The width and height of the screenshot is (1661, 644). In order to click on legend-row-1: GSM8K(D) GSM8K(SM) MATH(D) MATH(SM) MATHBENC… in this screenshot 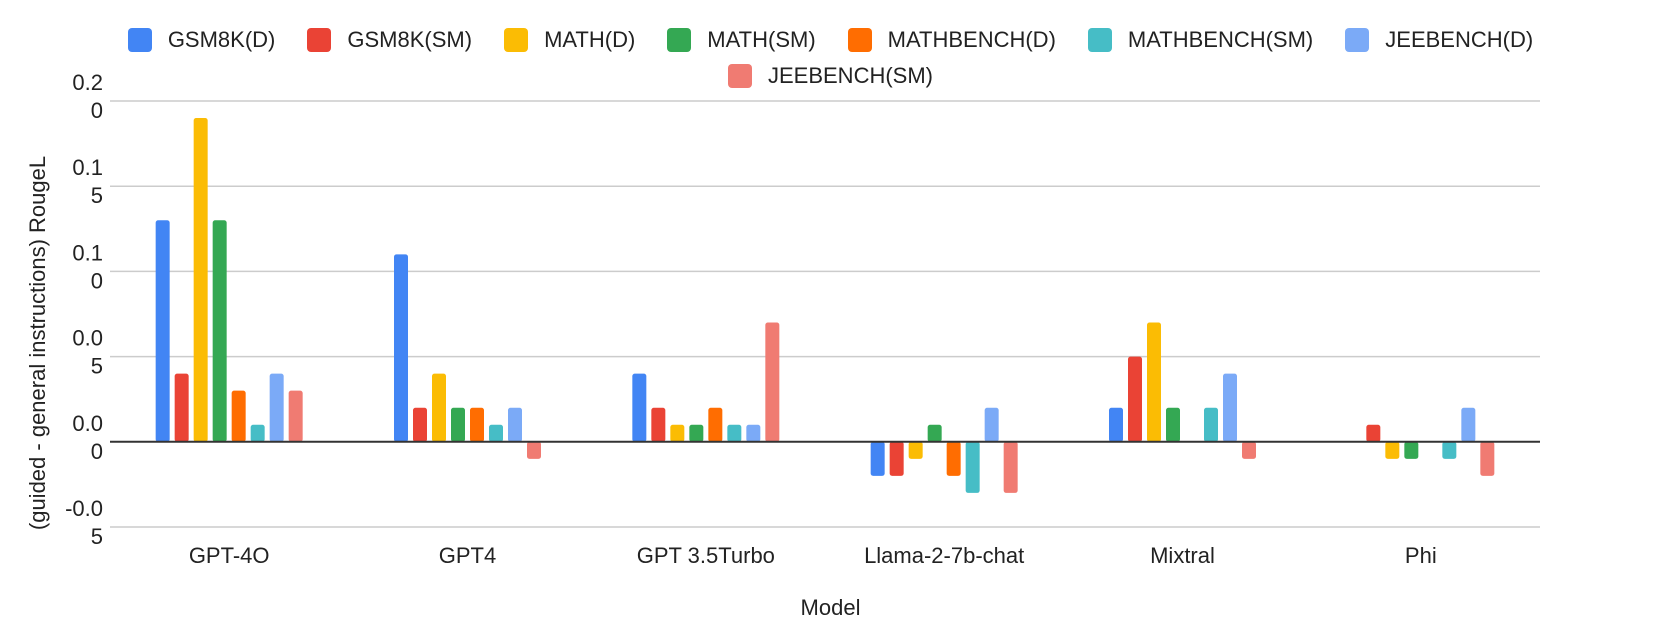, I will do `click(830, 40)`.